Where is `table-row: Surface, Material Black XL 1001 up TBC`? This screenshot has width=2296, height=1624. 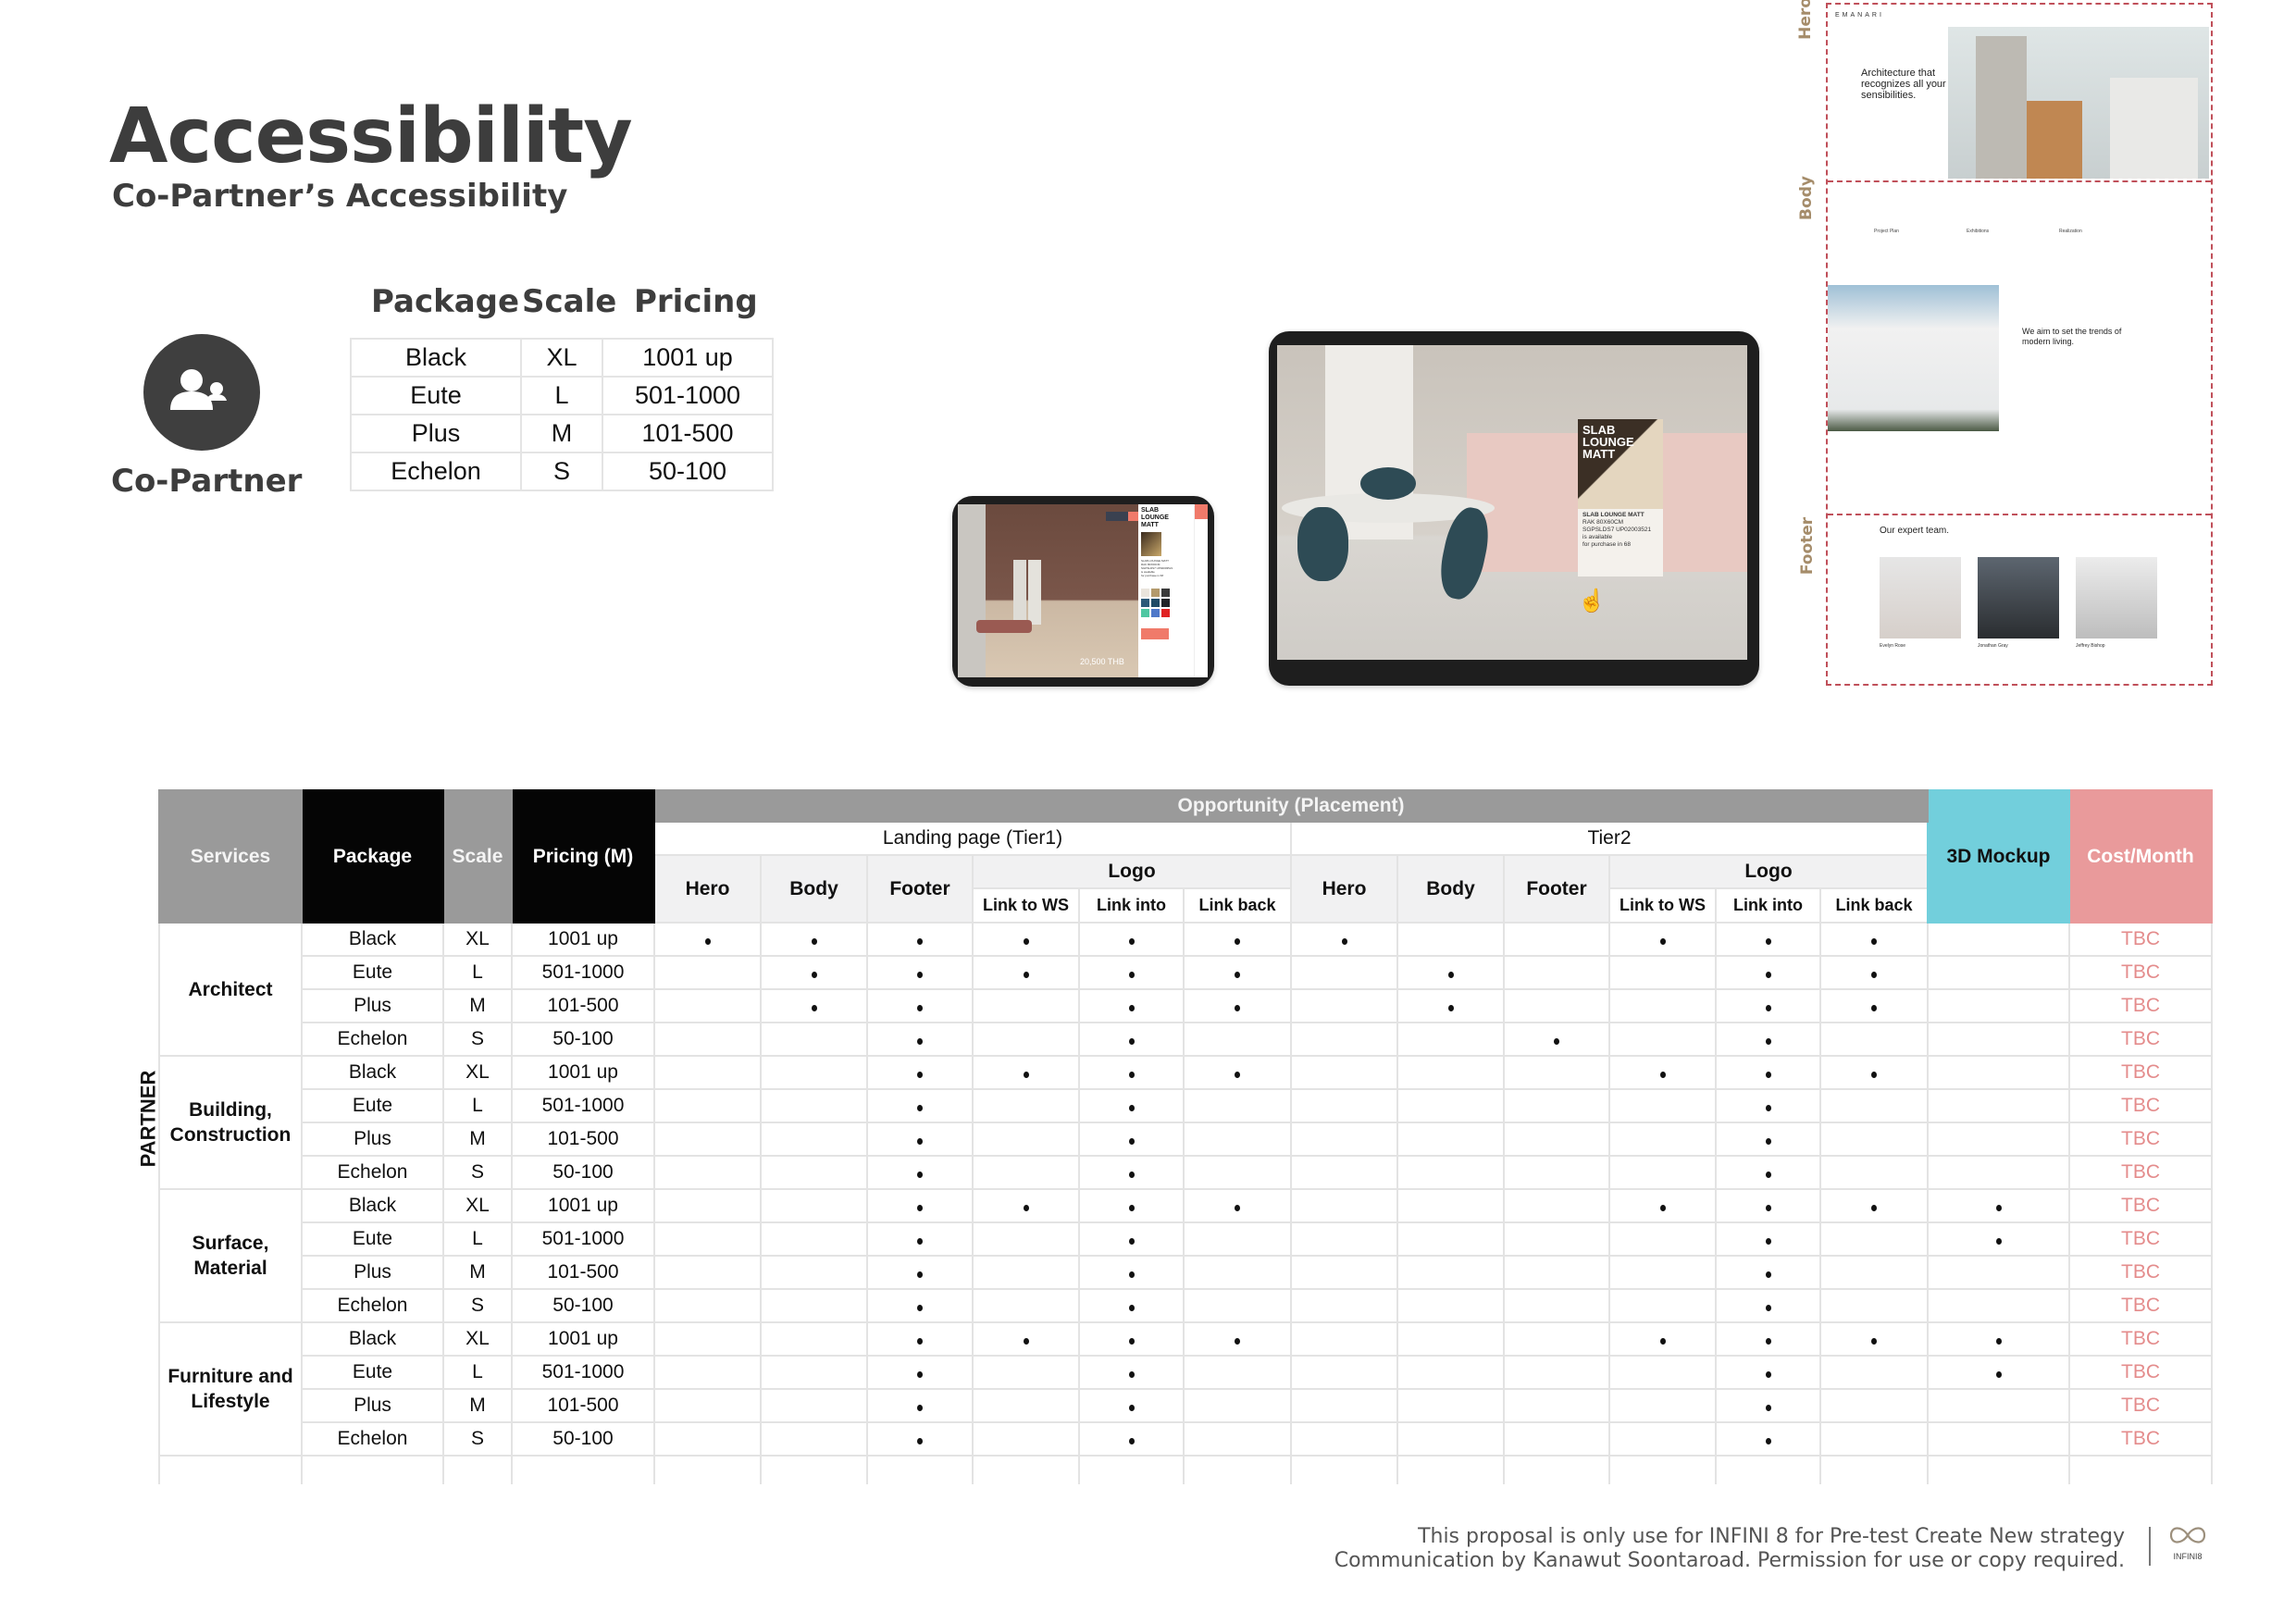 table-row: Surface, Material Black XL 1001 up TBC is located at coordinates (1186, 1255).